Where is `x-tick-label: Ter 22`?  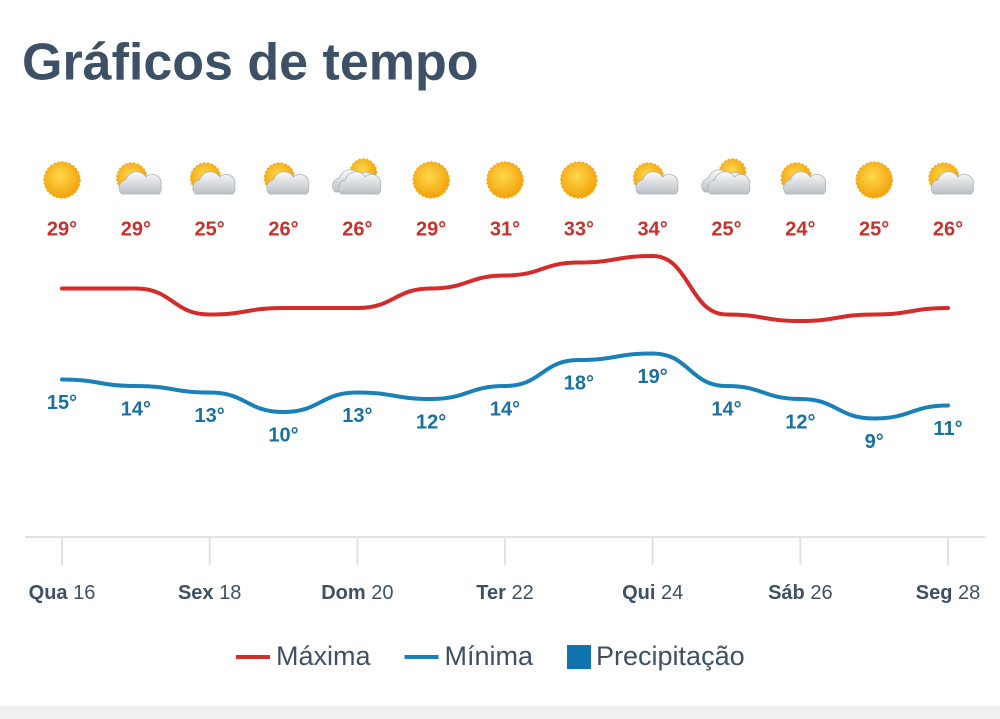
x-tick-label: Ter 22 is located at coordinates (504, 593).